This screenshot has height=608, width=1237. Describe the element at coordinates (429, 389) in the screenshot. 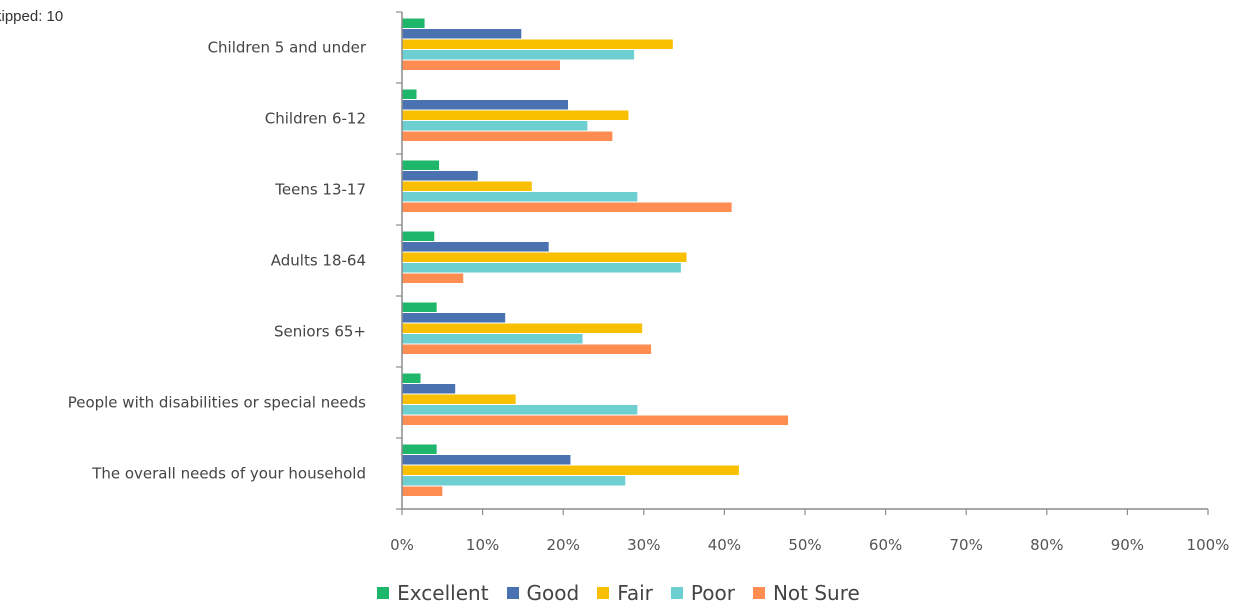

I see `bar-good-people-with-disabilities-or-special-needs` at that location.